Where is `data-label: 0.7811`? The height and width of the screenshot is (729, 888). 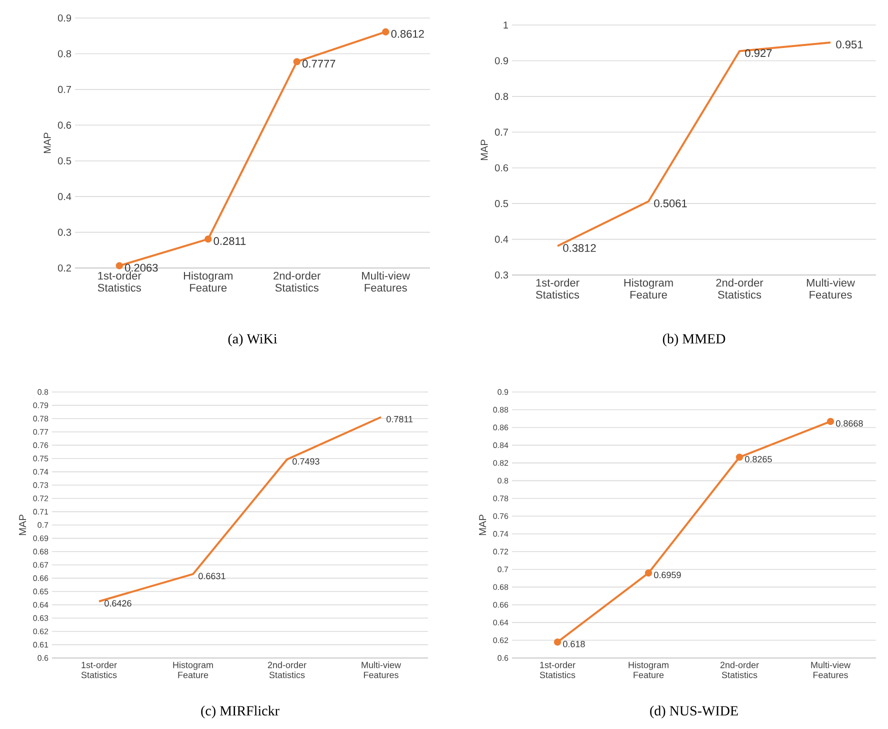 data-label: 0.7811 is located at coordinates (399, 419).